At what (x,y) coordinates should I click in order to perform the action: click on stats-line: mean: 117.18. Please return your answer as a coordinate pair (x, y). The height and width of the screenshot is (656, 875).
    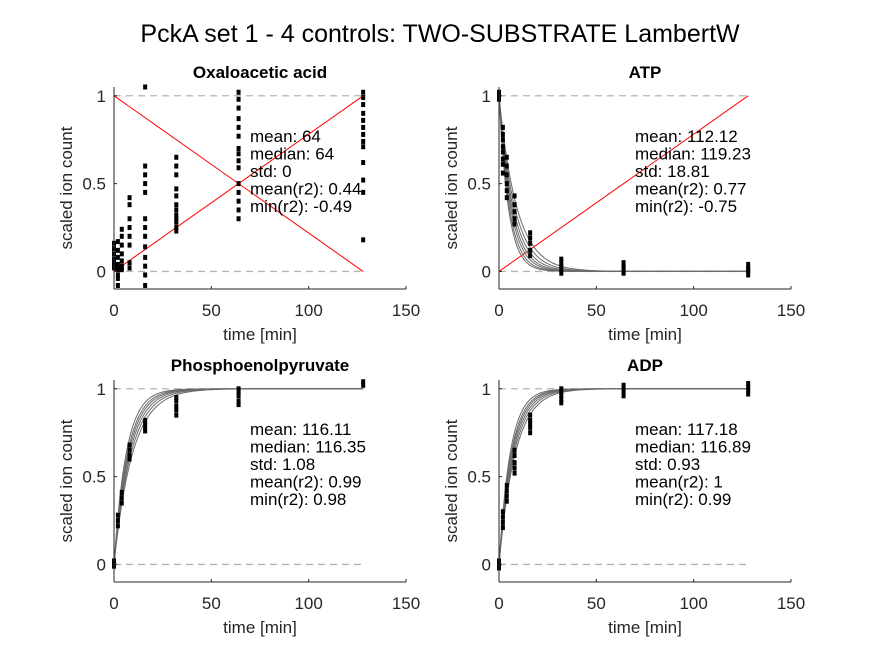
    Looking at the image, I should click on (686, 429).